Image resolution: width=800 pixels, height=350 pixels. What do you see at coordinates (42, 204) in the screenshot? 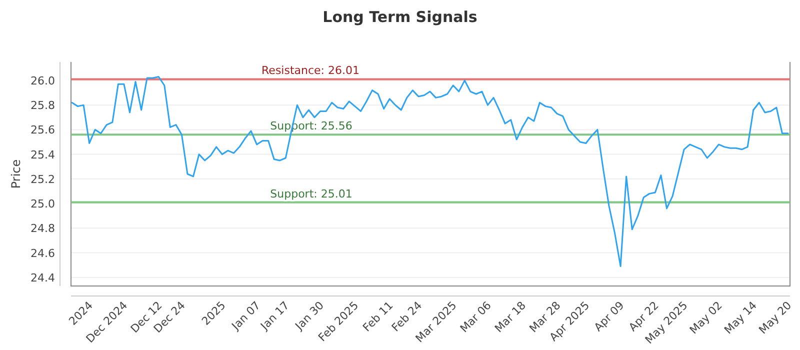
I see `y-tick-label: 25.0` at bounding box center [42, 204].